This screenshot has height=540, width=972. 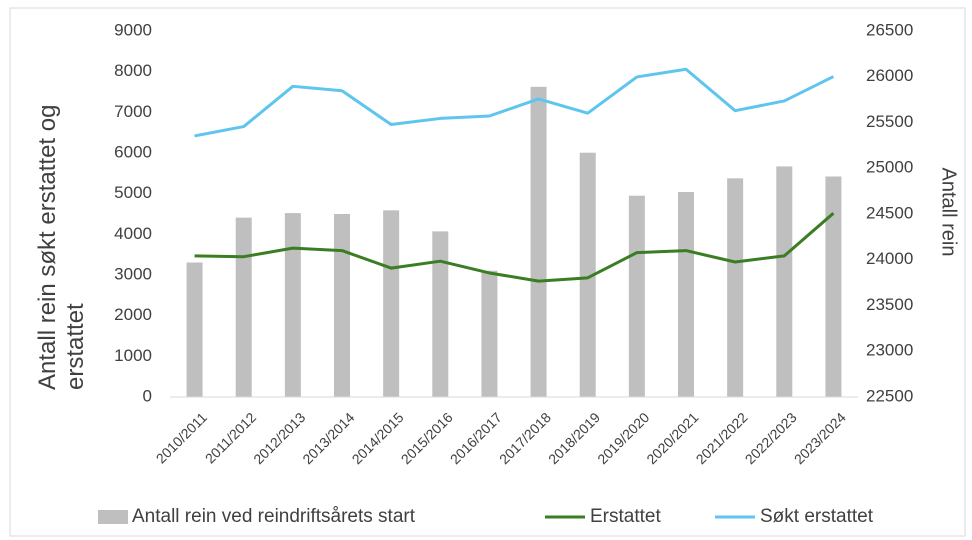 What do you see at coordinates (889, 395) in the screenshot?
I see `y2-tick-label: 22500` at bounding box center [889, 395].